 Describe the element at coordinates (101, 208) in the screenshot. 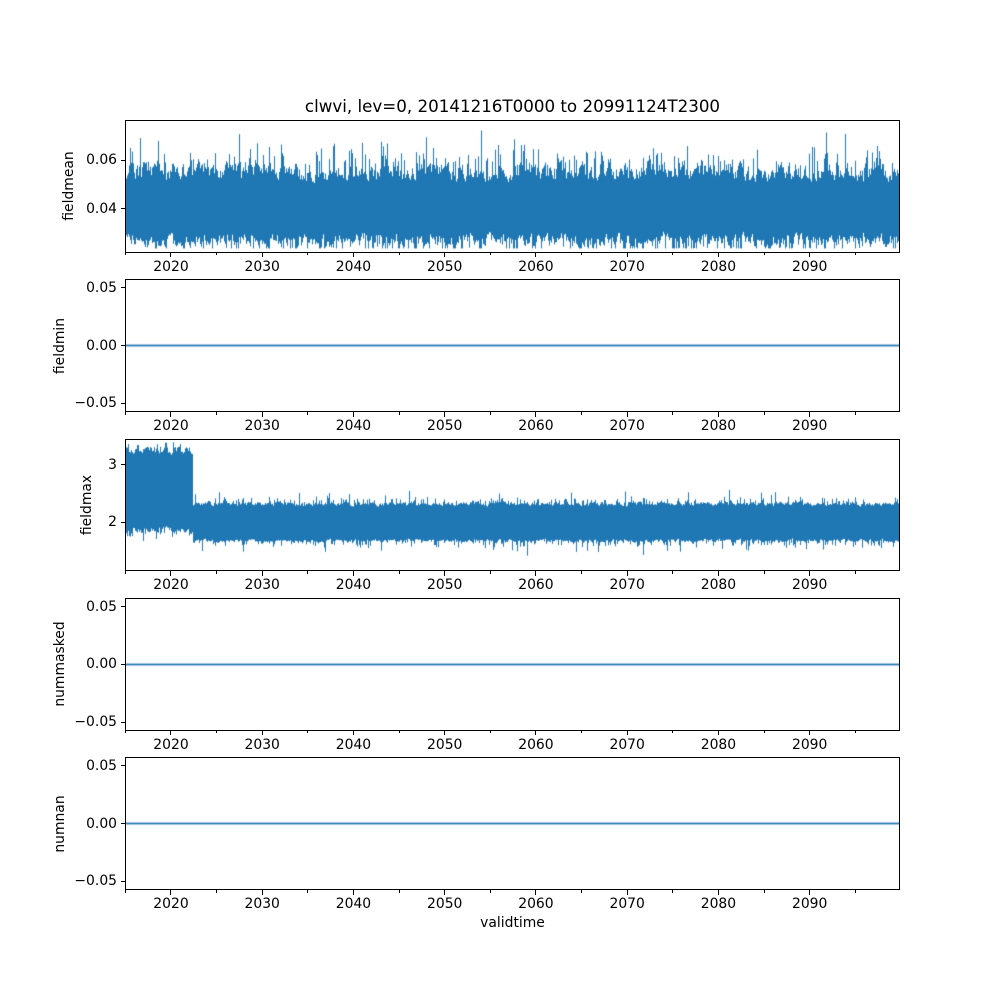

I see `y-tick-label: 0.04` at that location.